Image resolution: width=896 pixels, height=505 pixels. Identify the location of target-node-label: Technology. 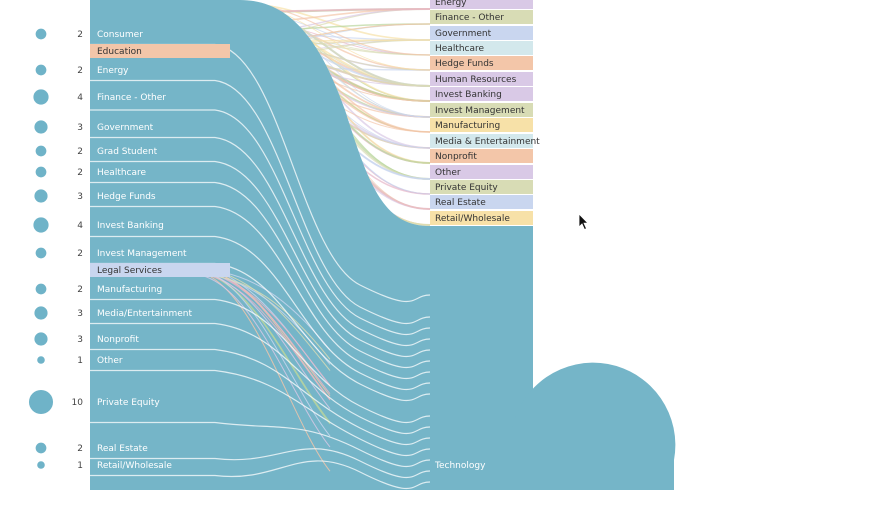
(460, 466).